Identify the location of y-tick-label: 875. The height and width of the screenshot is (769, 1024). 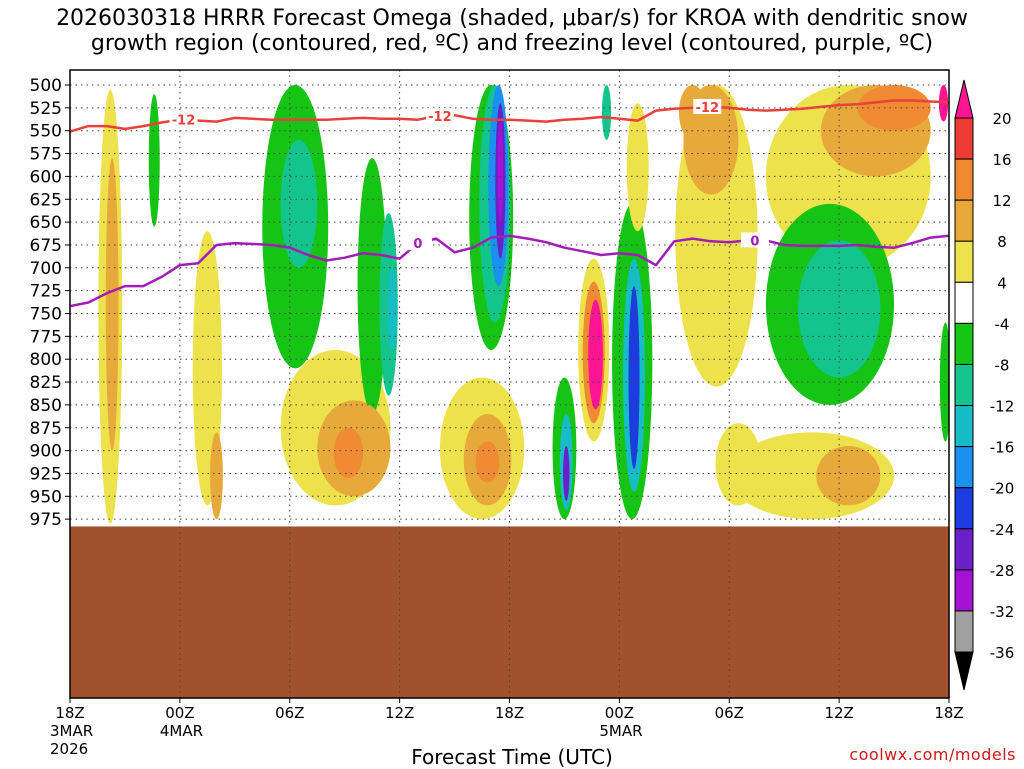
(46, 429).